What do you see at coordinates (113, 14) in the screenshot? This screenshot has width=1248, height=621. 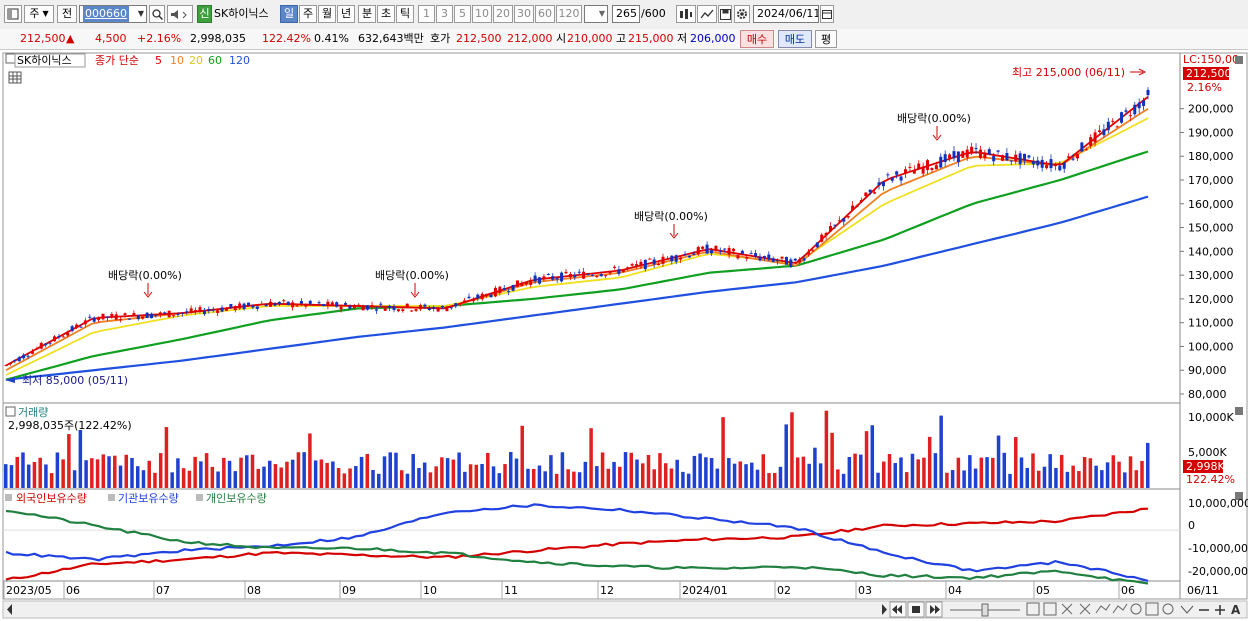 I see `stock-code-input: 000660 ▼` at bounding box center [113, 14].